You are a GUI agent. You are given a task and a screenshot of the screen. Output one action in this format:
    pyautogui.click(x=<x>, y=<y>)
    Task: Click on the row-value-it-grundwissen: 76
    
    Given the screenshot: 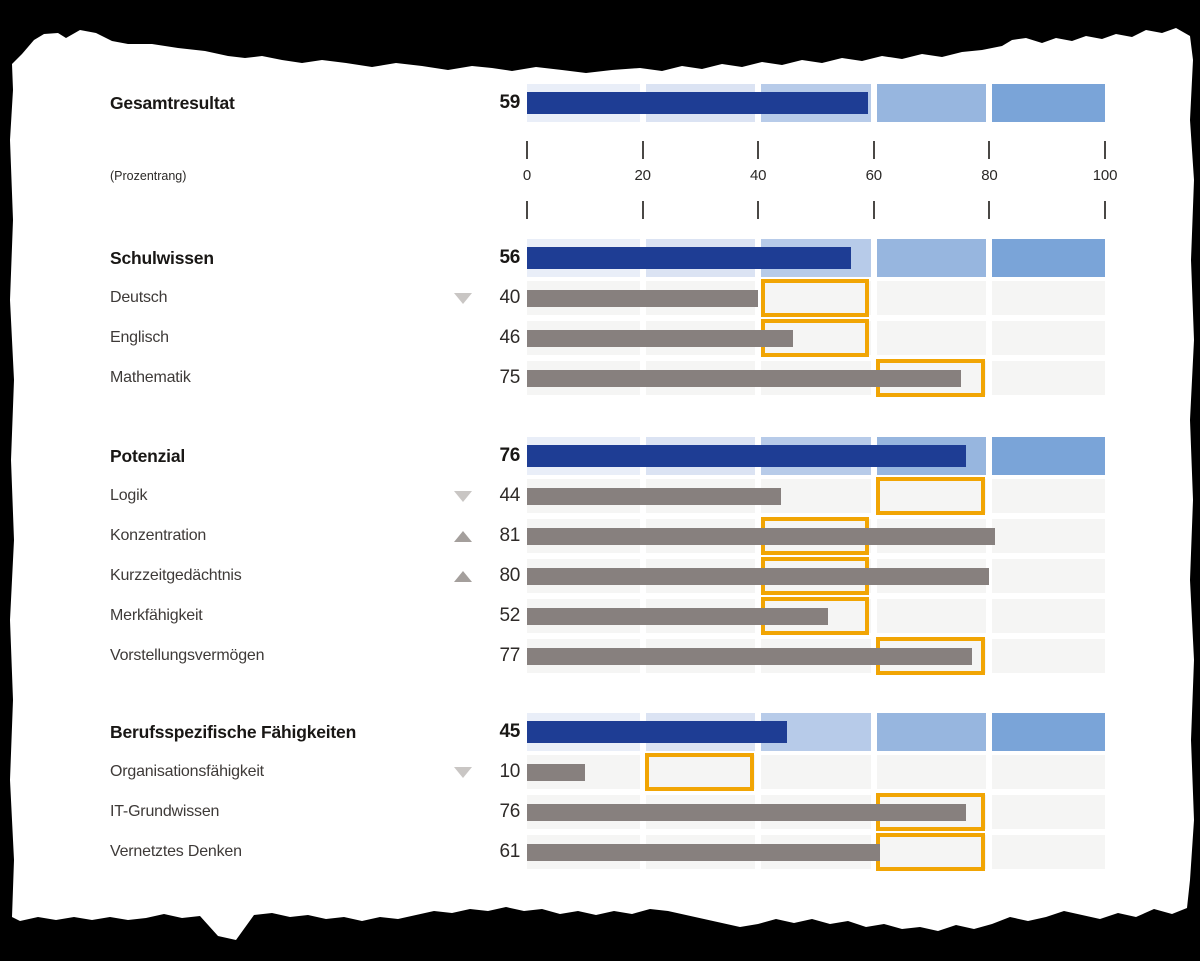 What is the action you would take?
    pyautogui.click(x=509, y=811)
    